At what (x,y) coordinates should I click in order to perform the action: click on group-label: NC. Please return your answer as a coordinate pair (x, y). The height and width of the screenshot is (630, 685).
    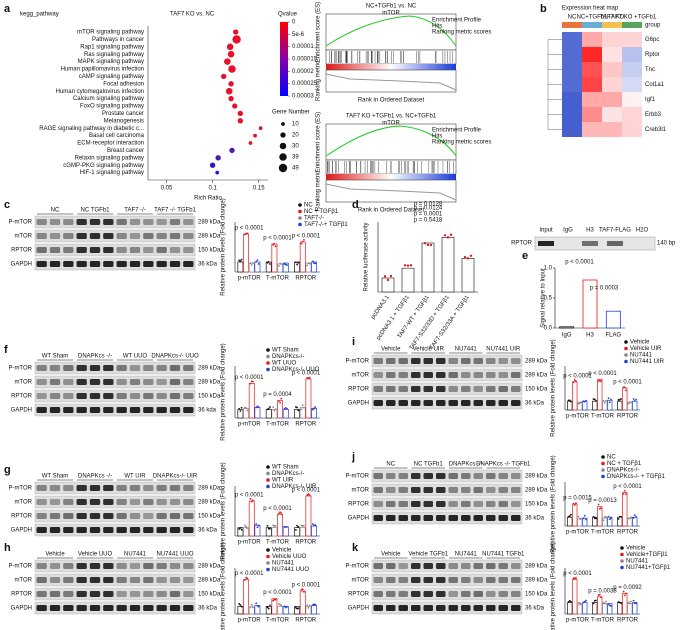
    Looking at the image, I should click on (572, 18).